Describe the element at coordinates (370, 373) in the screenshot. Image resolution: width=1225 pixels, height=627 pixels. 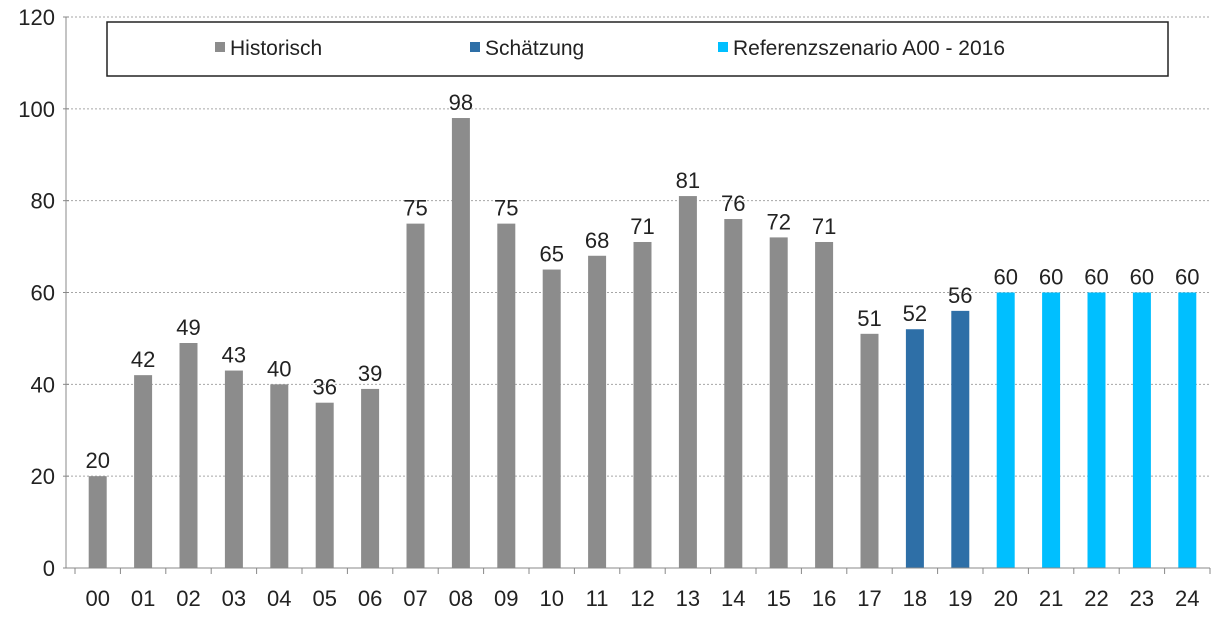
I see `data-label: 39` at that location.